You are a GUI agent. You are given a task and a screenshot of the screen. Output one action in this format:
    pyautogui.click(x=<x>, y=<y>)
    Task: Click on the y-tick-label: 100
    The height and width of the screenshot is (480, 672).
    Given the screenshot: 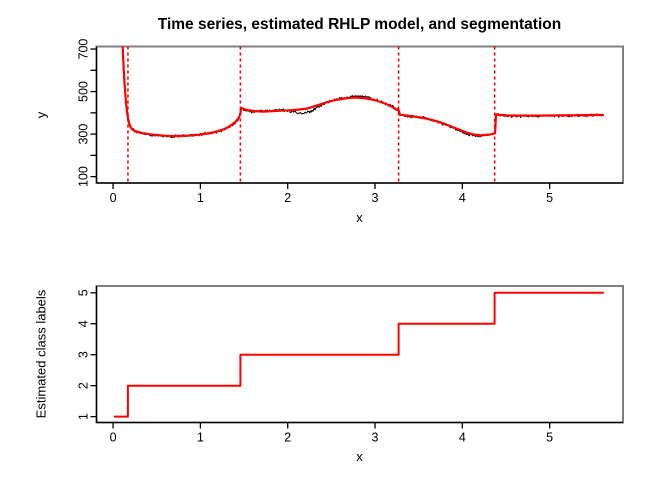 What is the action you would take?
    pyautogui.click(x=84, y=176)
    